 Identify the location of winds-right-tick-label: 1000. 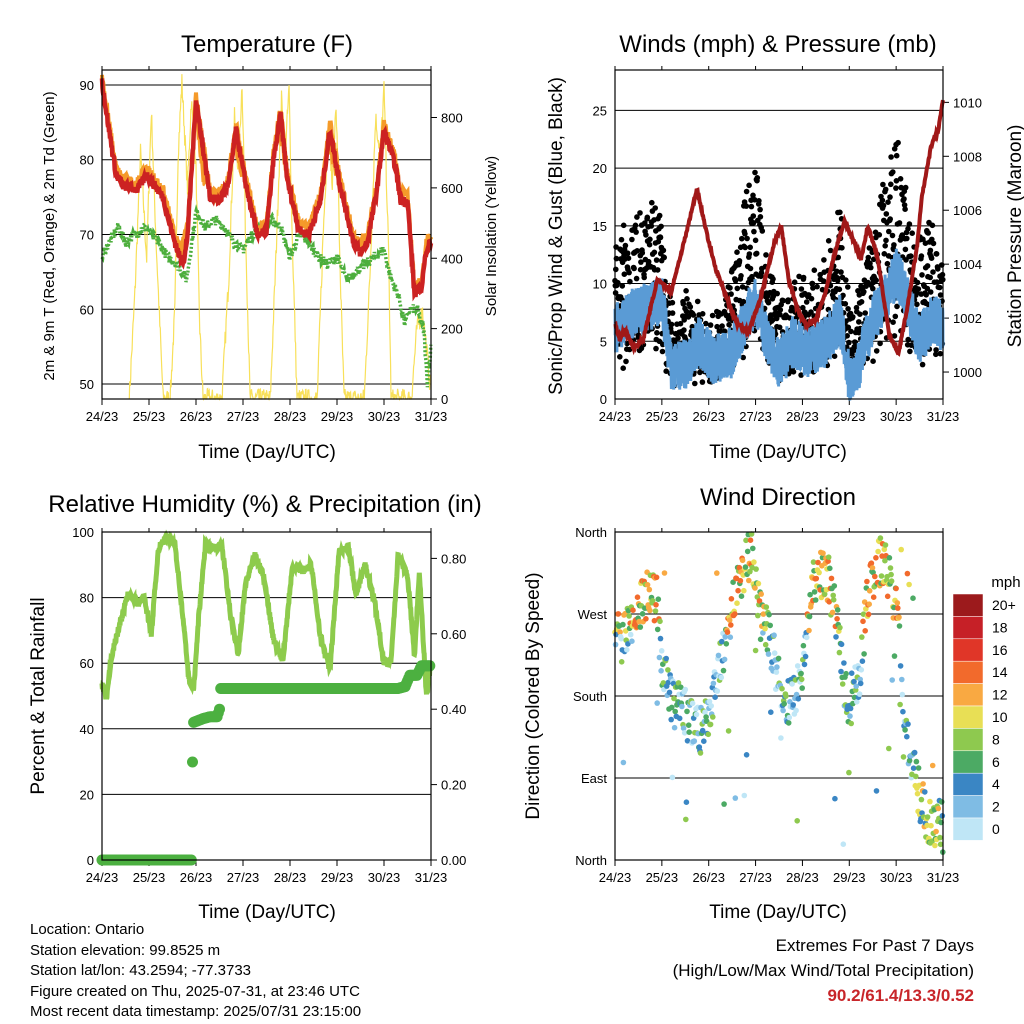
(967, 372).